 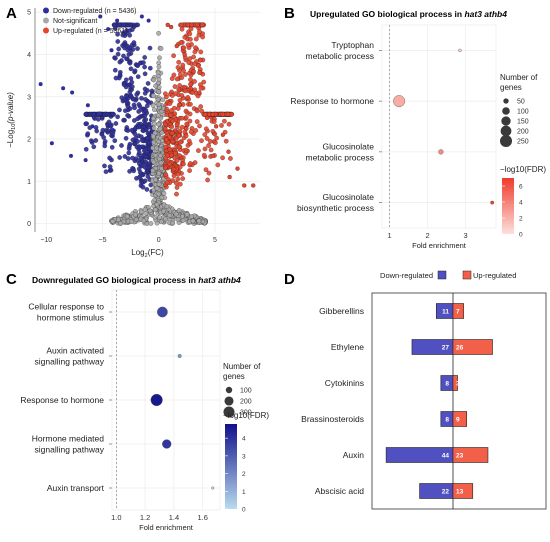 What do you see at coordinates (339, 491) in the screenshot?
I see `category-label: Abscisic acid` at bounding box center [339, 491].